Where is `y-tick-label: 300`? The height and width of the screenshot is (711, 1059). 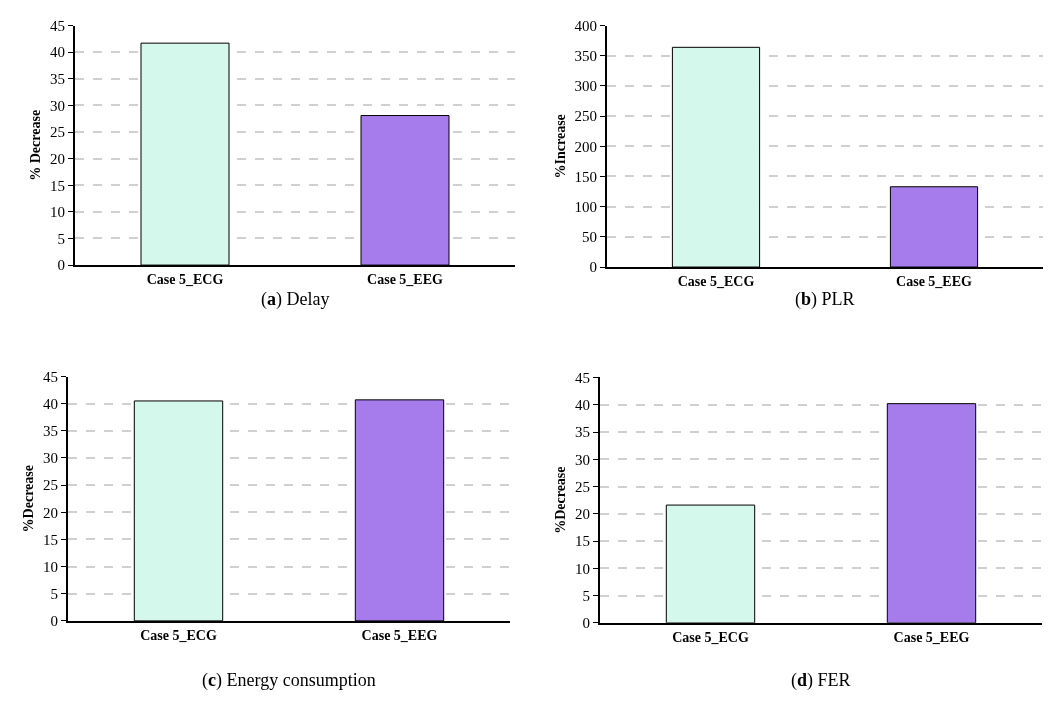 y-tick-label: 300 is located at coordinates (585, 86).